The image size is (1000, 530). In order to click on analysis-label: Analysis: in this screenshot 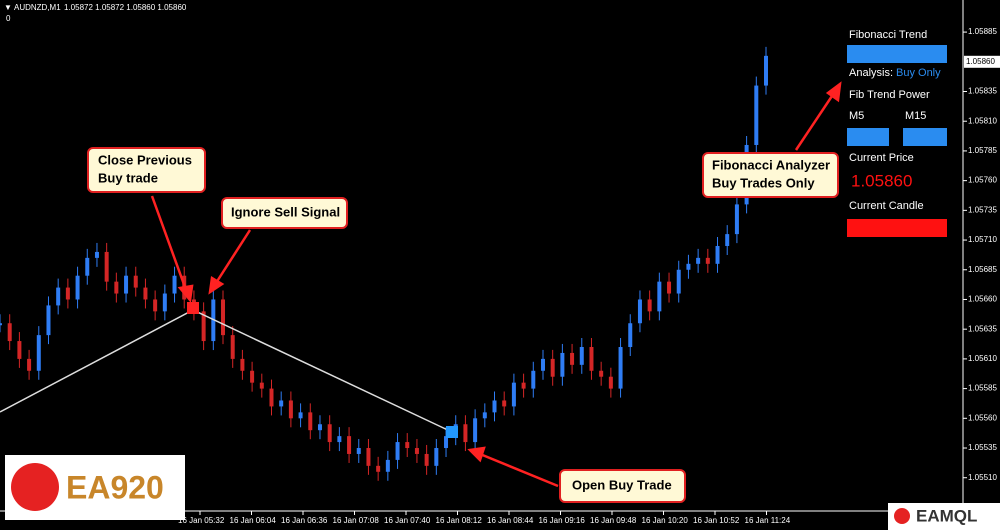, I will do `click(871, 73)`.